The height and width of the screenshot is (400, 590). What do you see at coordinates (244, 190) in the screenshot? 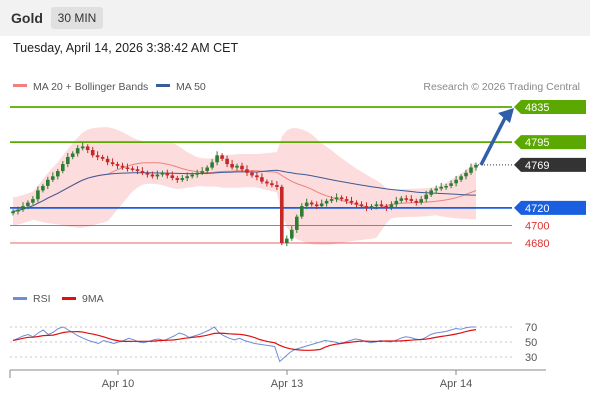
I see `ma50-line` at bounding box center [244, 190].